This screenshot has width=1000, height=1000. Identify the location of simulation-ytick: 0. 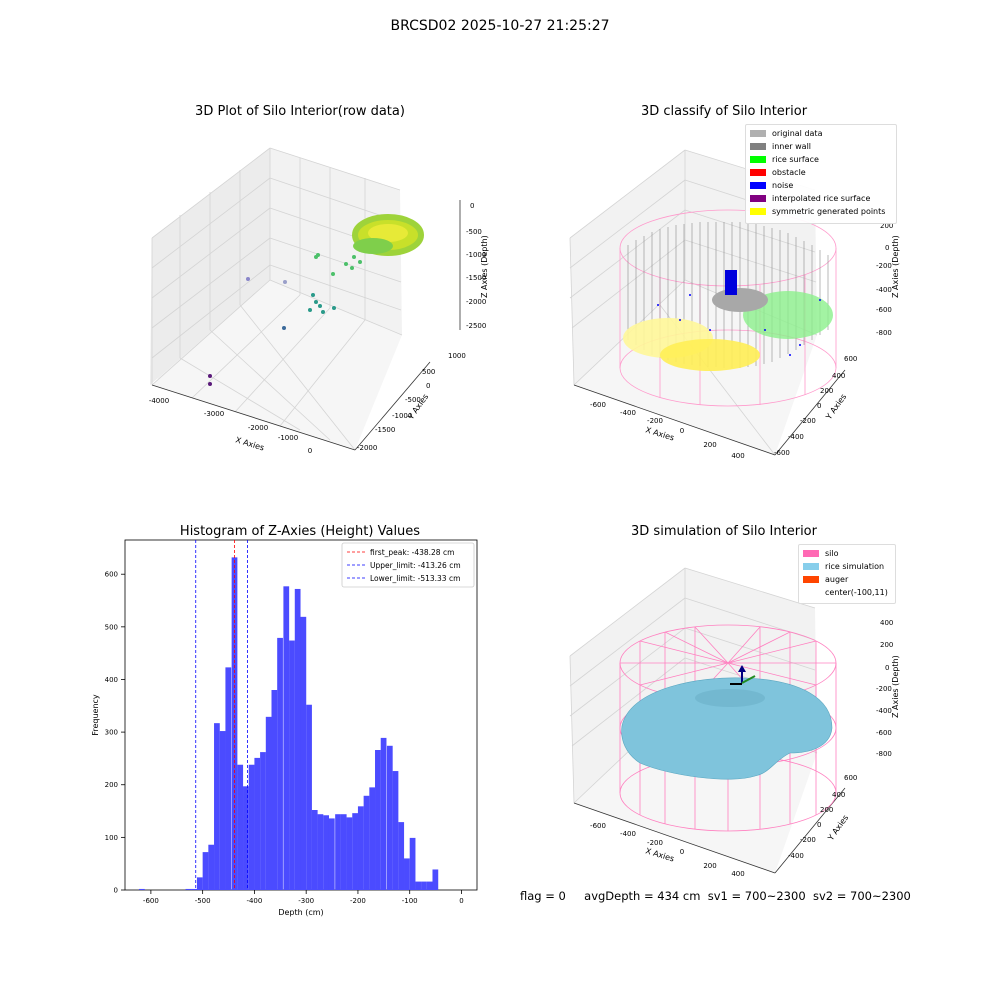
(819, 825).